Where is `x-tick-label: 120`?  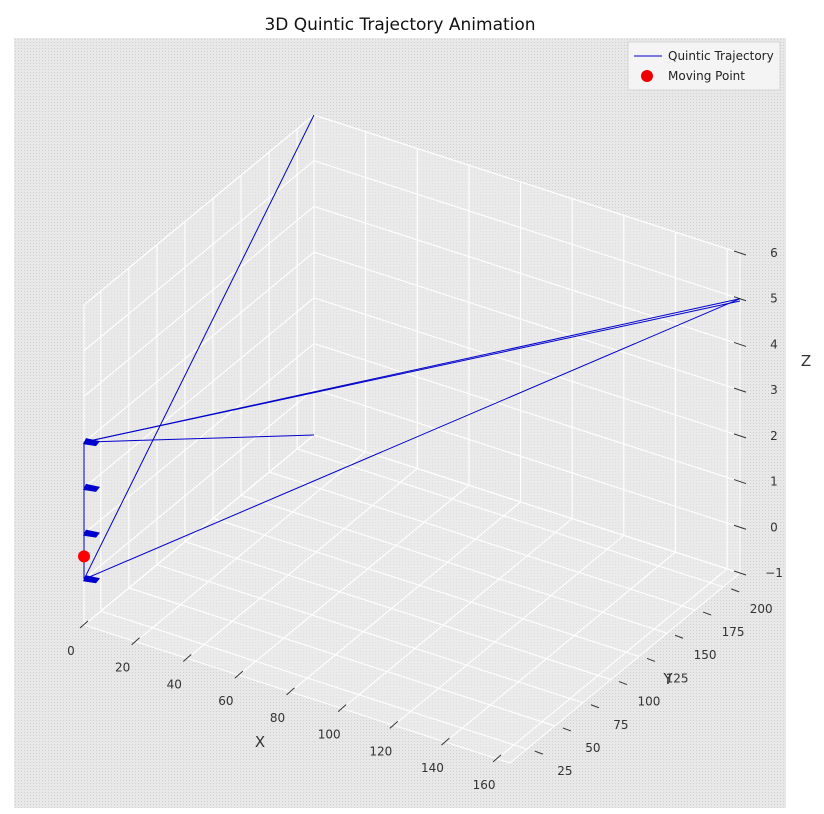 x-tick-label: 120 is located at coordinates (380, 751).